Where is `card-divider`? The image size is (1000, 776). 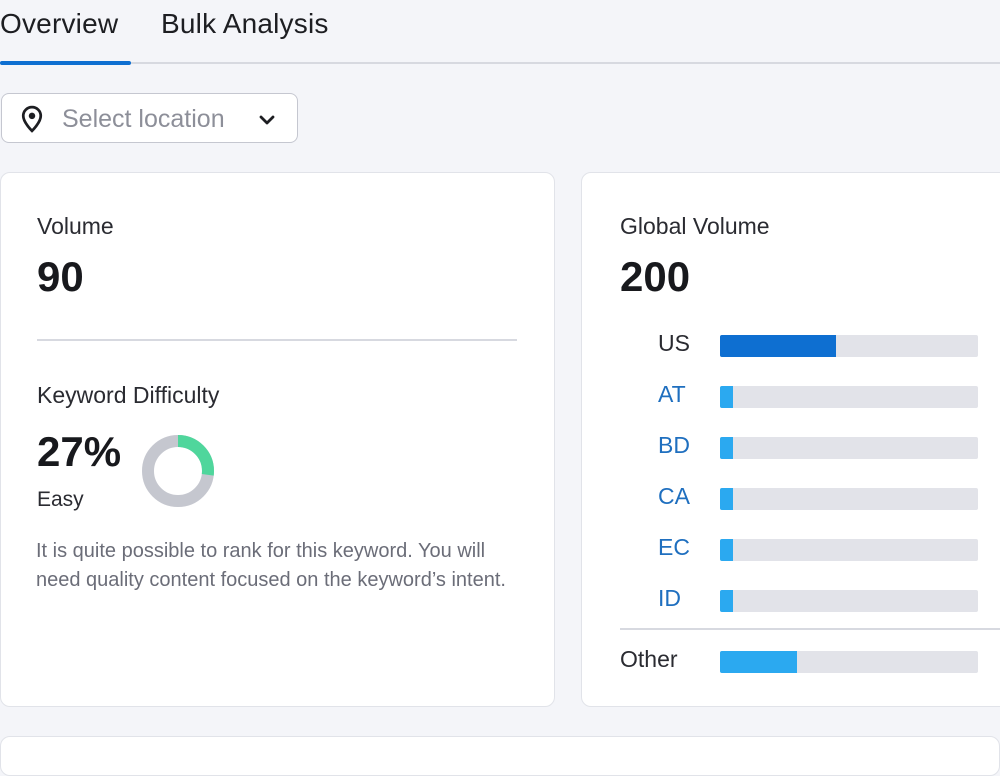 card-divider is located at coordinates (277, 340).